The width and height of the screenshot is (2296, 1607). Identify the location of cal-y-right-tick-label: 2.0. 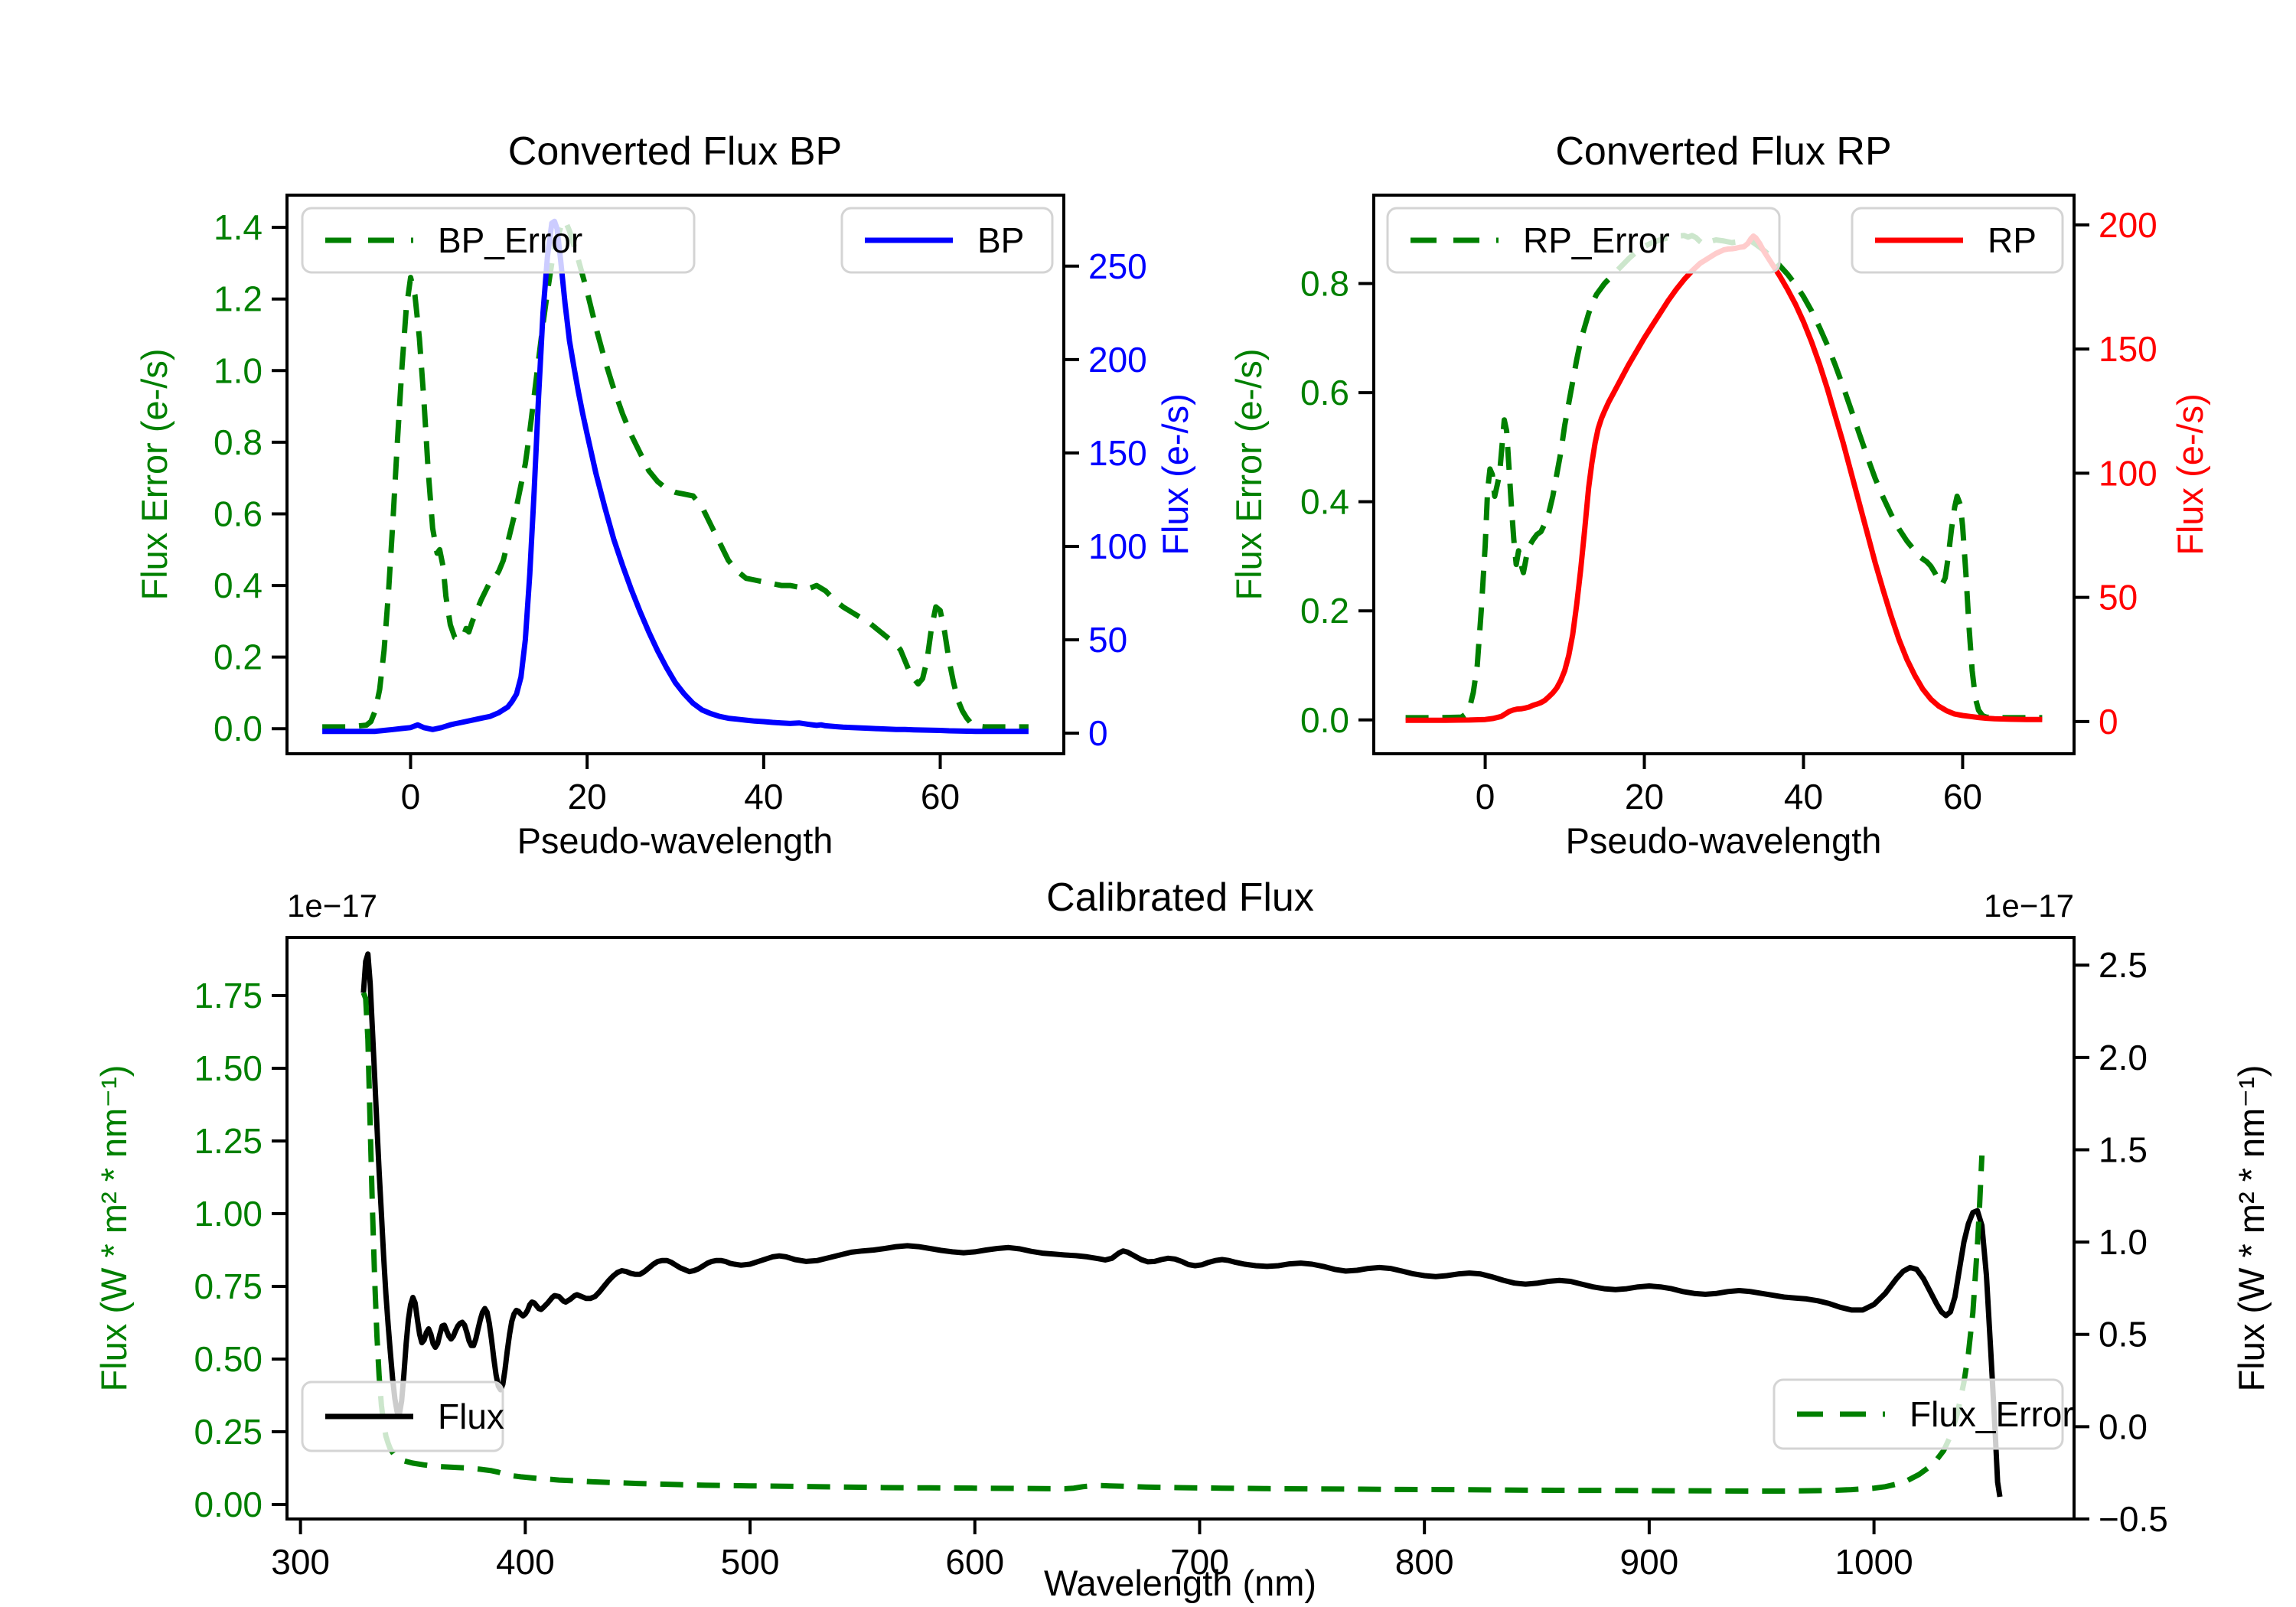
(2123, 1057).